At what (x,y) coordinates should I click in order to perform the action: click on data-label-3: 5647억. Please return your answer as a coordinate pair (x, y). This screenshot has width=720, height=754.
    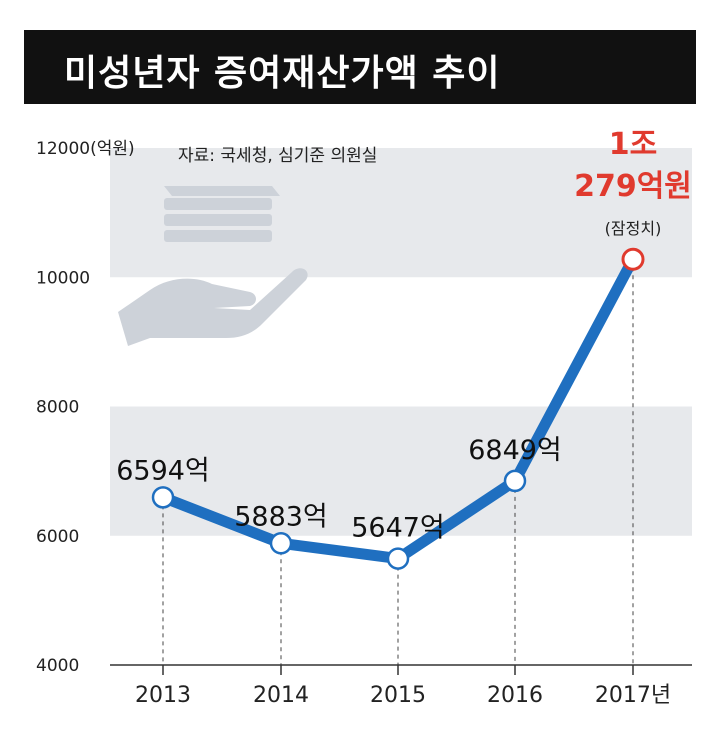
    Looking at the image, I should click on (398, 528).